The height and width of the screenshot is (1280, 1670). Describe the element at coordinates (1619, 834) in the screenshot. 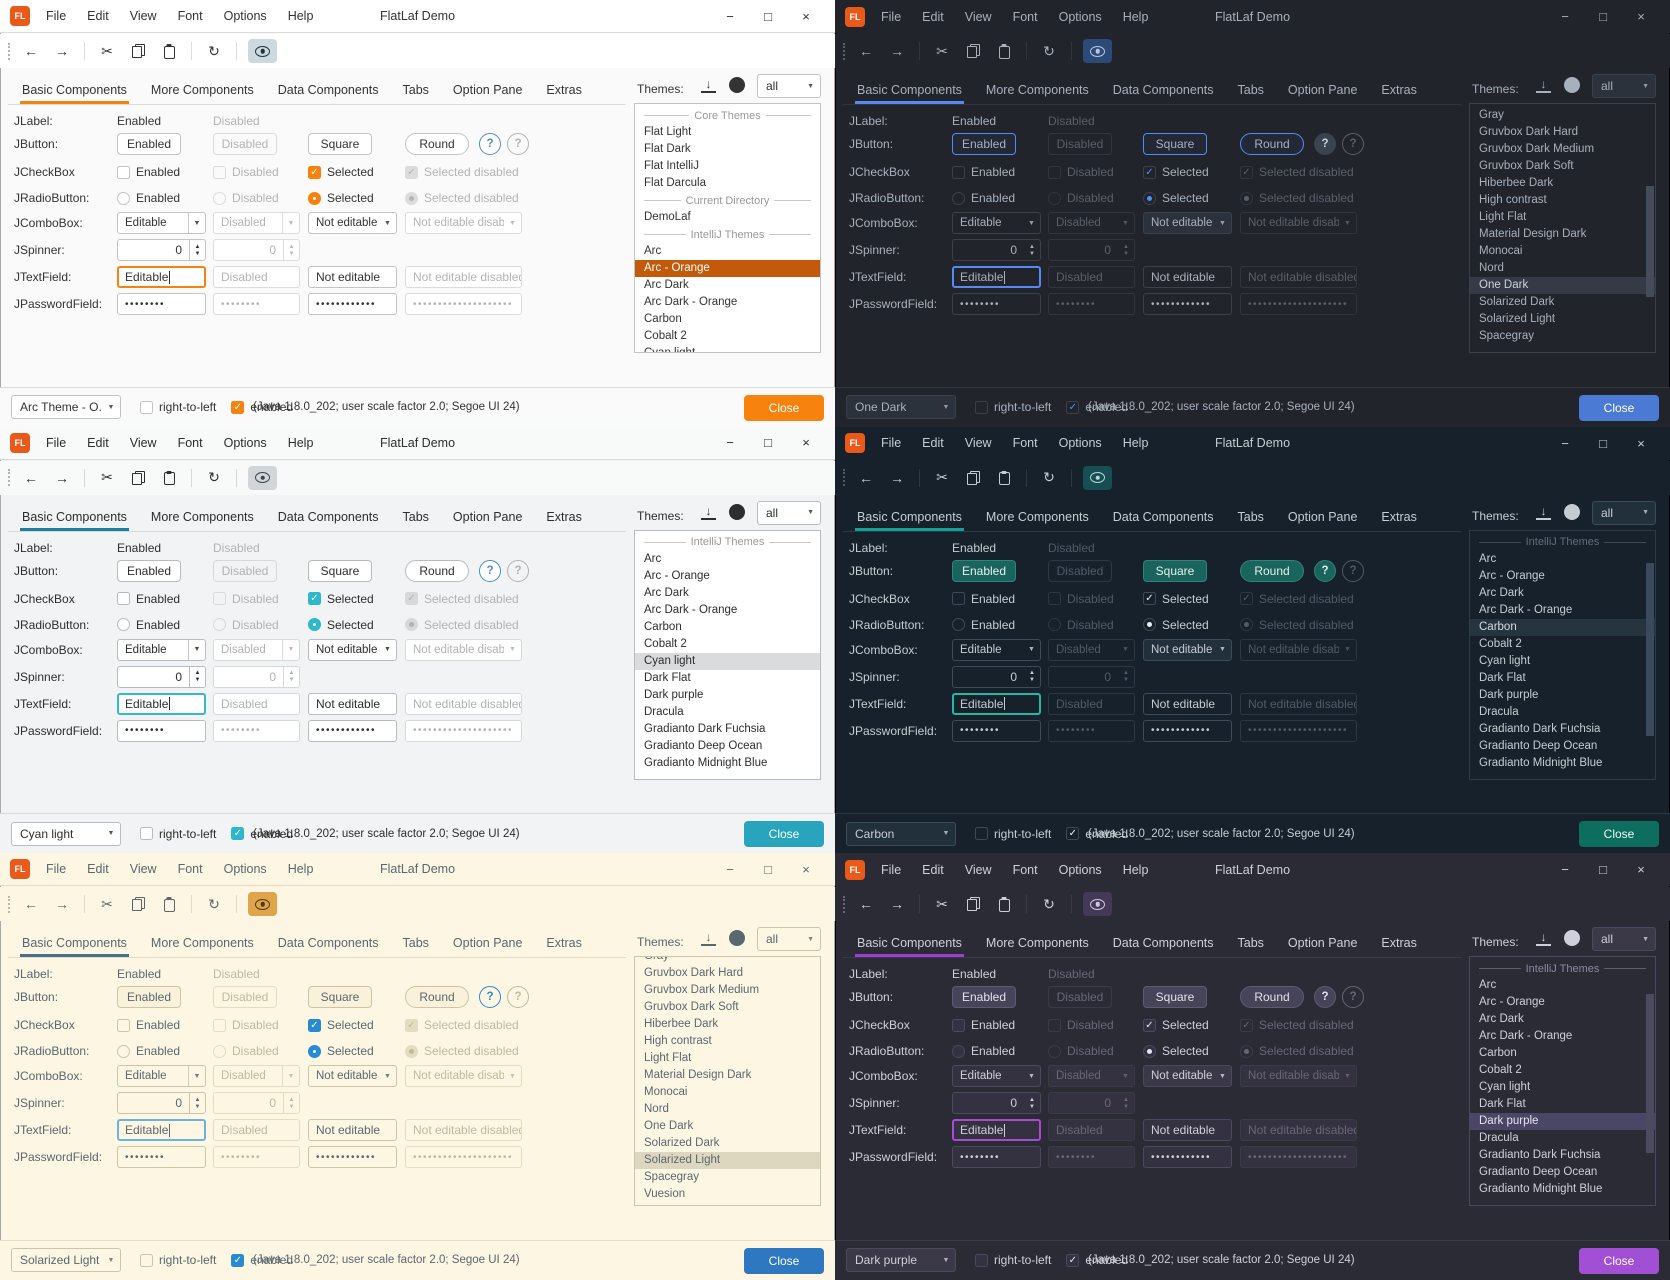

I see `close-button: Close` at that location.